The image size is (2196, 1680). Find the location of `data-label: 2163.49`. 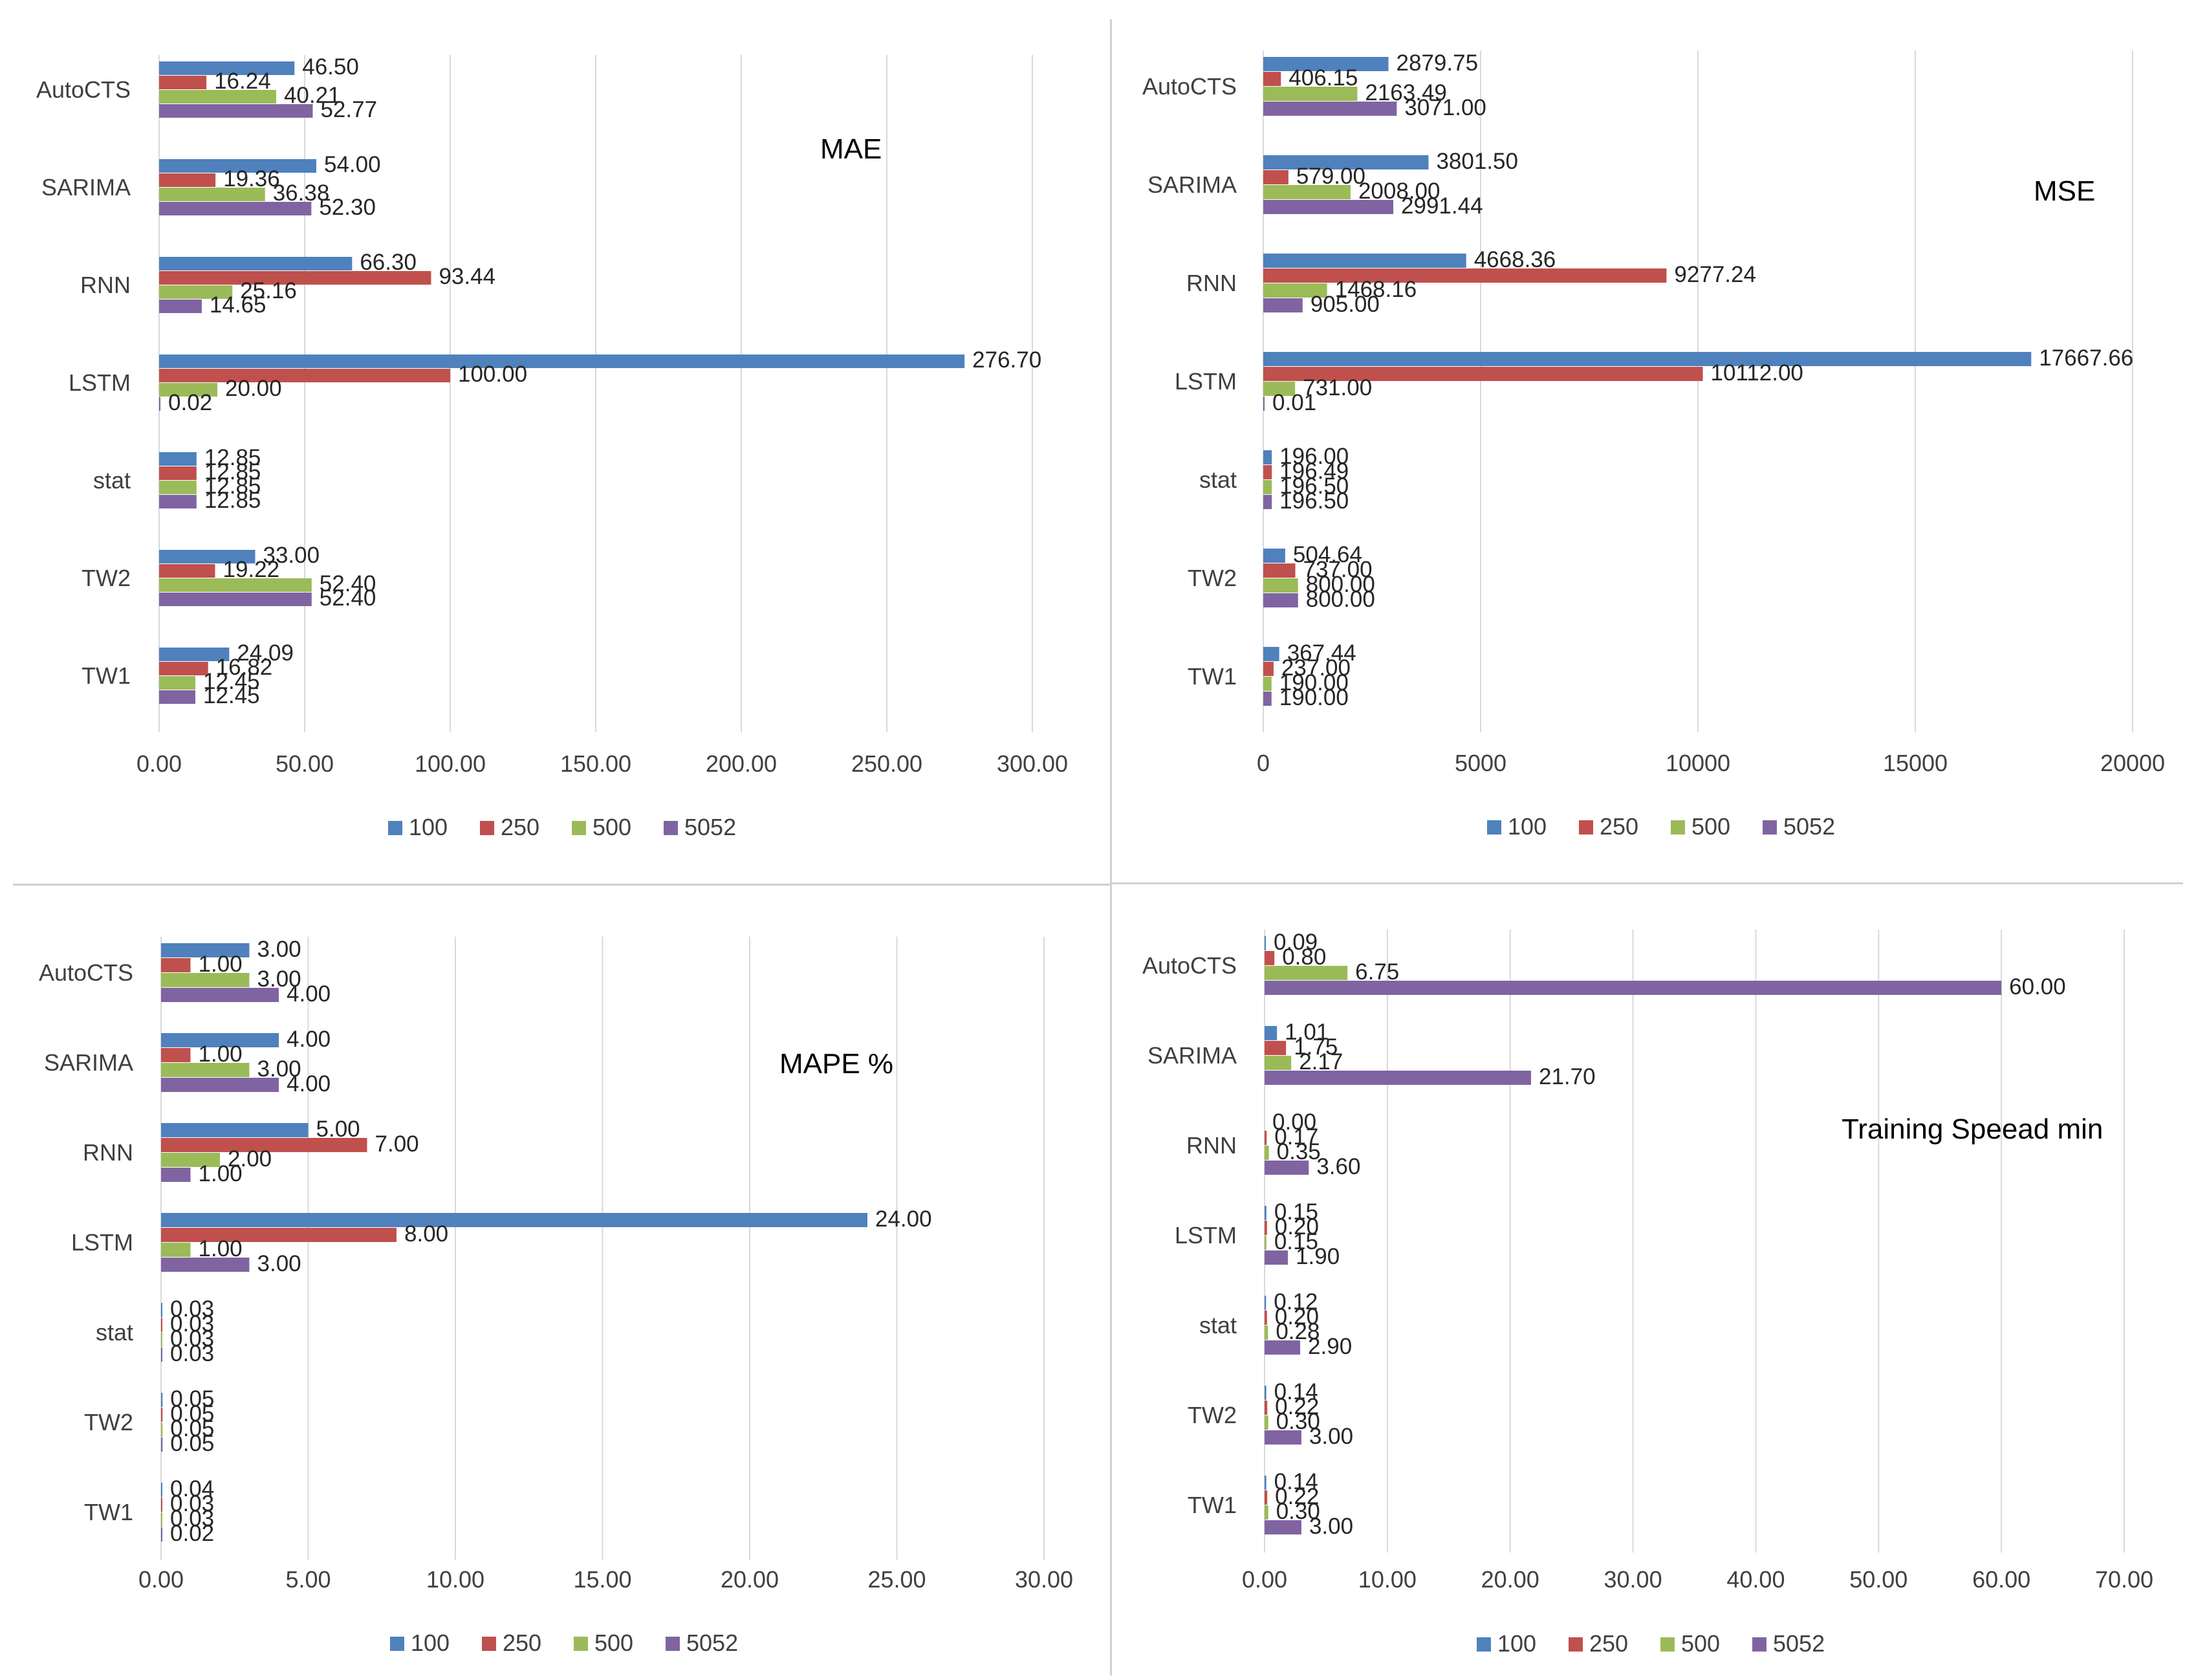

data-label: 2163.49 is located at coordinates (1406, 92).